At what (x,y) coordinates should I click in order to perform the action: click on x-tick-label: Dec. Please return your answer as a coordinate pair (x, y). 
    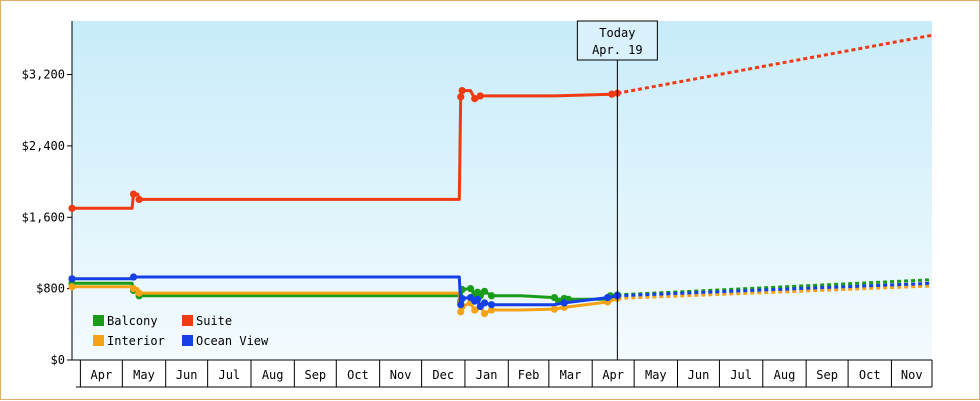
    Looking at the image, I should click on (443, 375).